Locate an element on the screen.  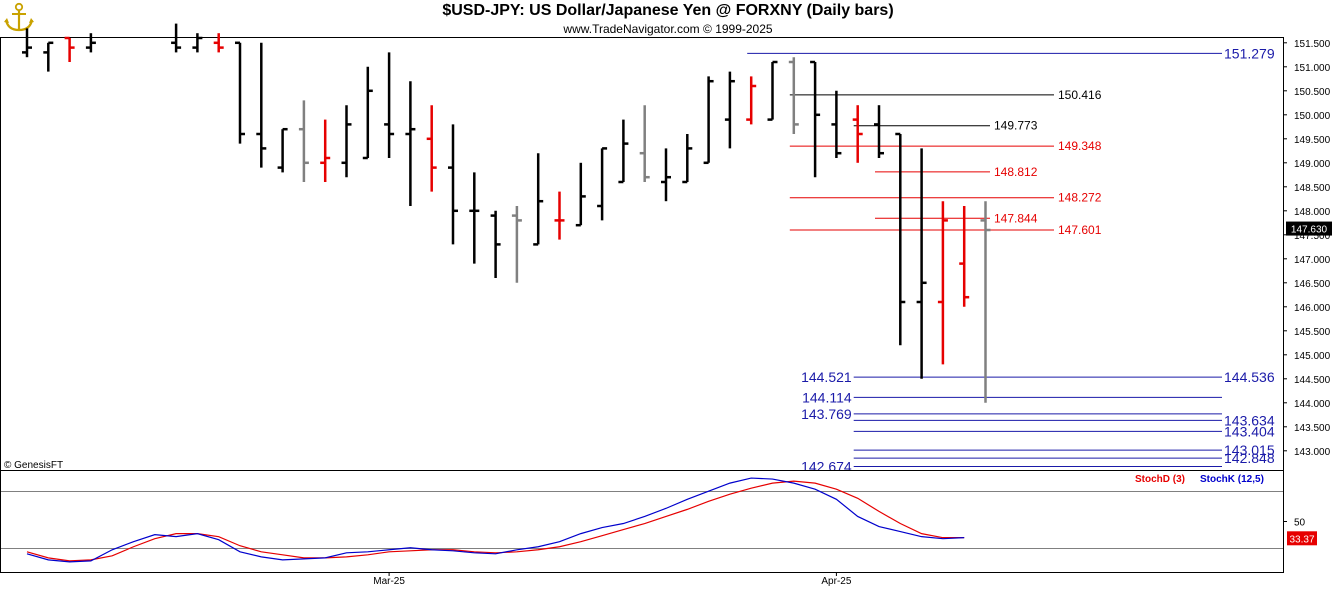
price-tick-label: 146.500 is located at coordinates (1312, 284).